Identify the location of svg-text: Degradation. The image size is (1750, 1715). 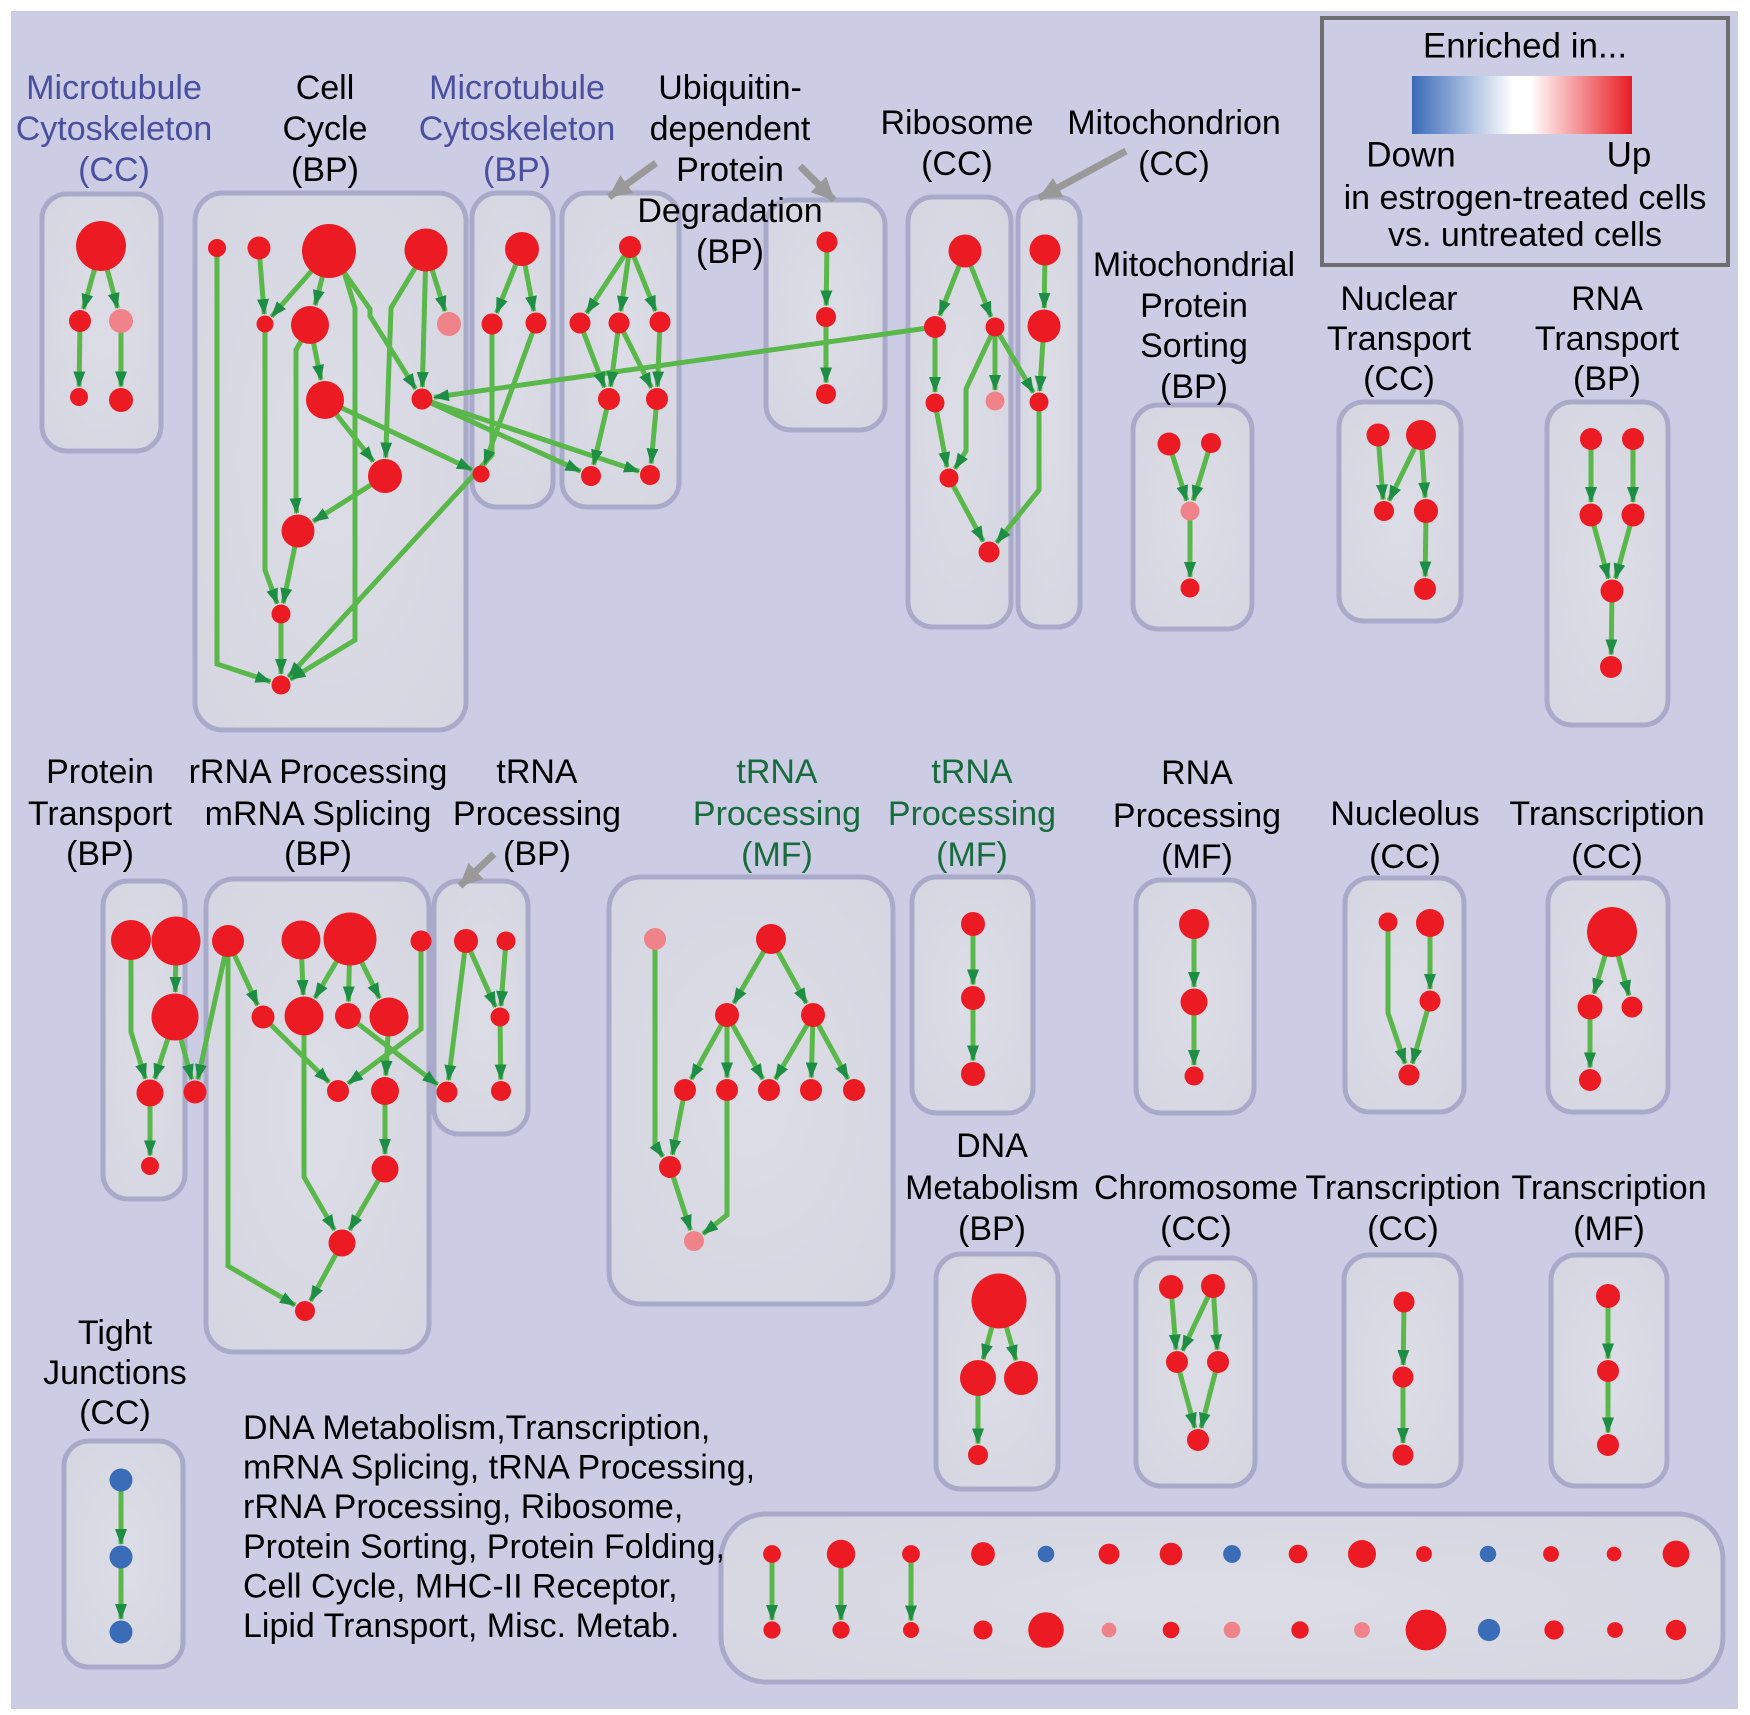
(729, 211).